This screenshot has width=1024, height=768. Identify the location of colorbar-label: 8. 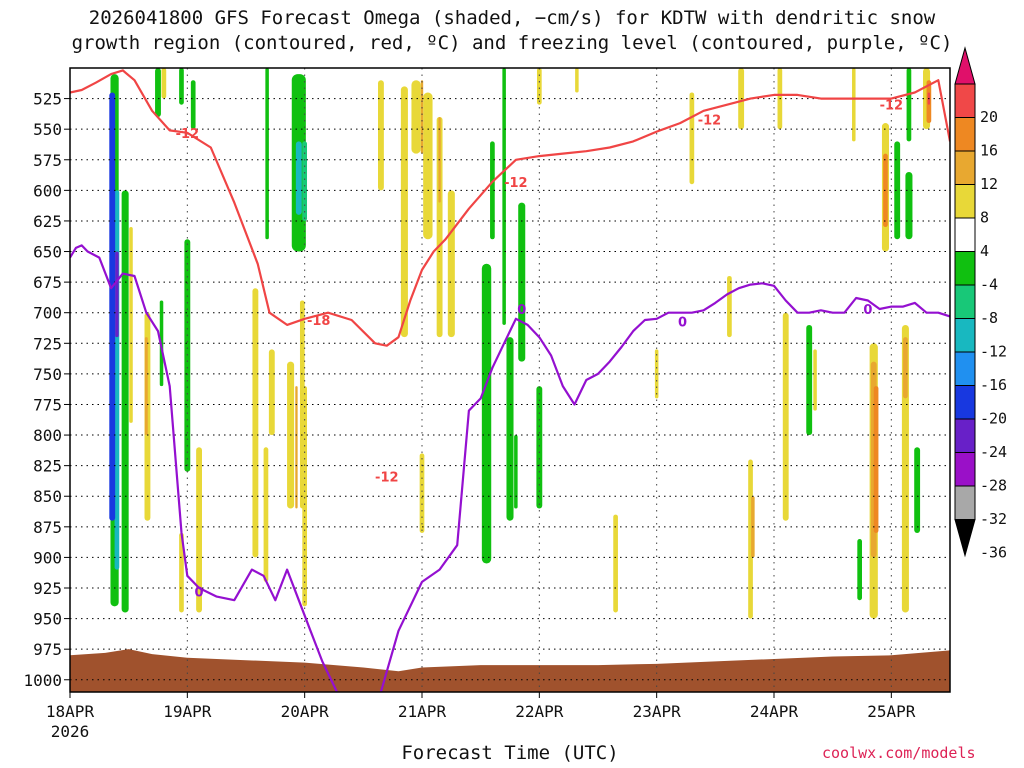
(984, 218).